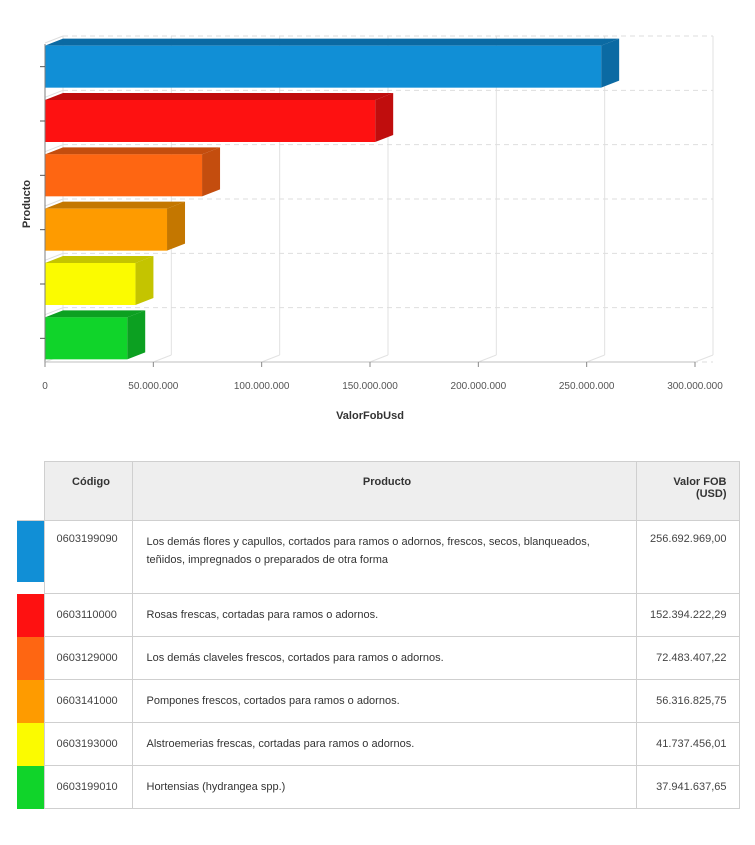 This screenshot has width=755, height=845. Describe the element at coordinates (27, 204) in the screenshot. I see `y-axis-title: Producto` at that location.